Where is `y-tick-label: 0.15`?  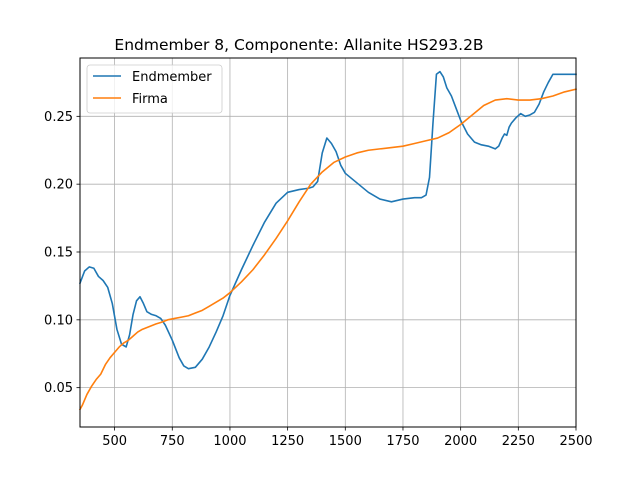
y-tick-label: 0.15 is located at coordinates (58, 252).